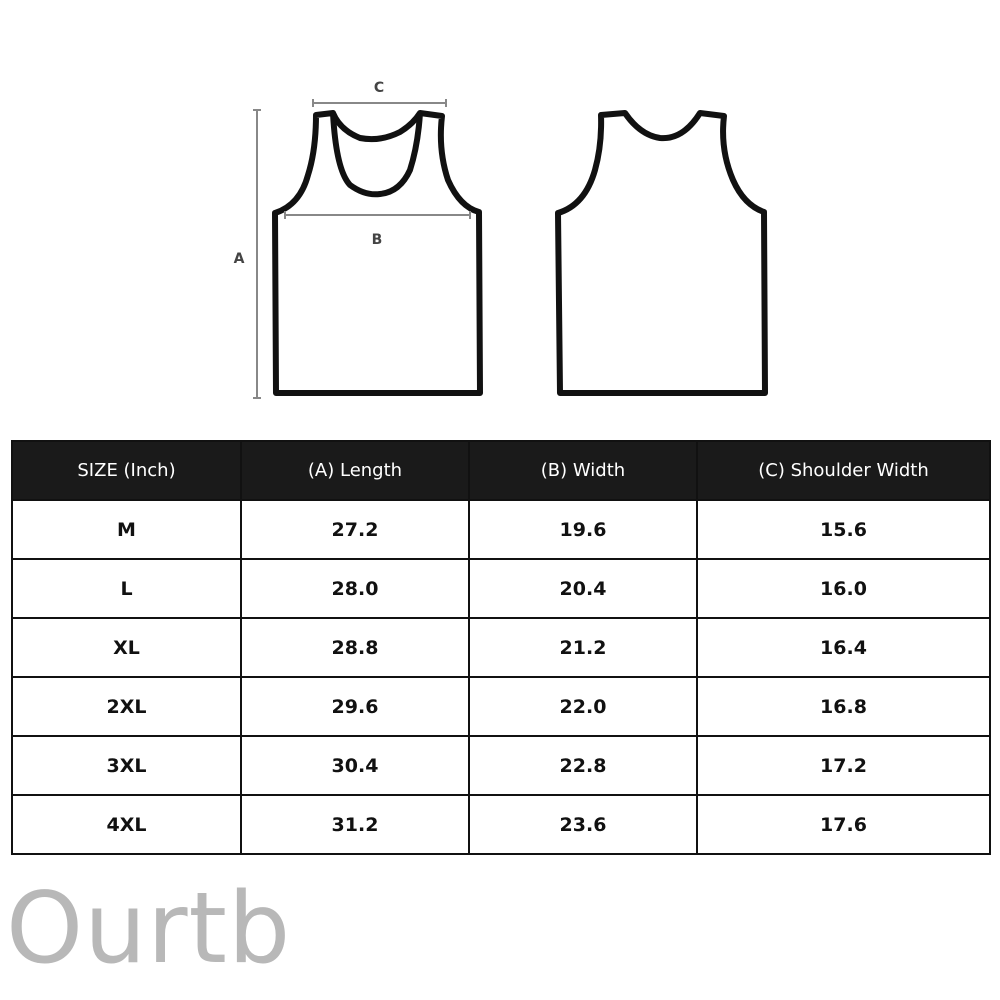 This screenshot has width=1000, height=1000. I want to click on cell-width: 22.8, so click(583, 765).